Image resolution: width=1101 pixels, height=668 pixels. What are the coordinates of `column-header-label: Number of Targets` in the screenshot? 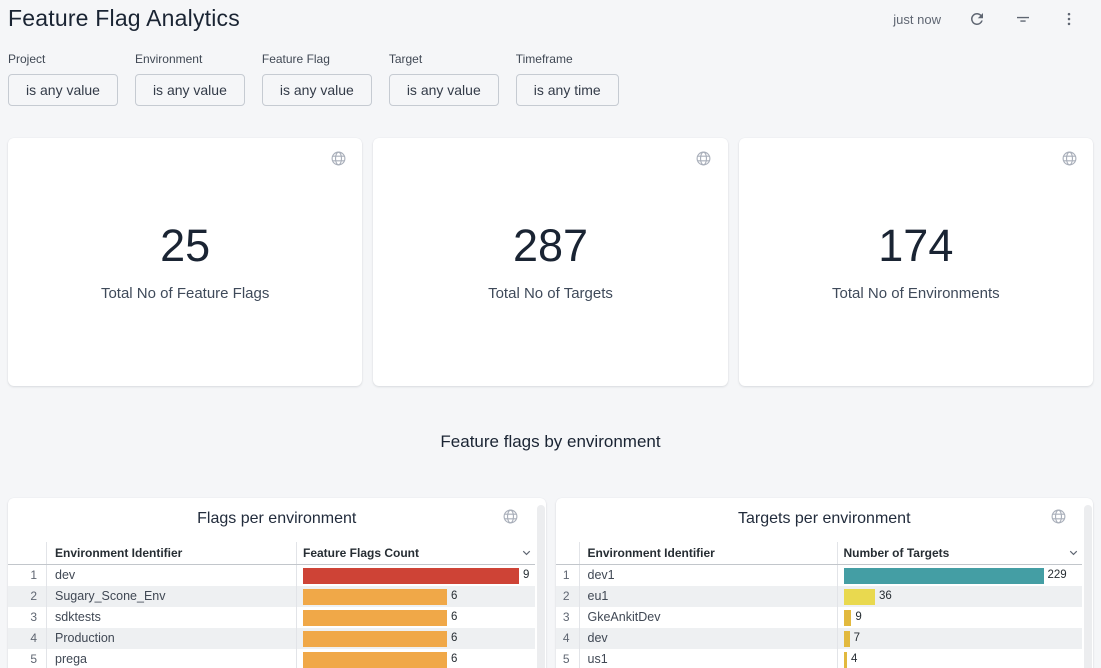 It's located at (896, 553).